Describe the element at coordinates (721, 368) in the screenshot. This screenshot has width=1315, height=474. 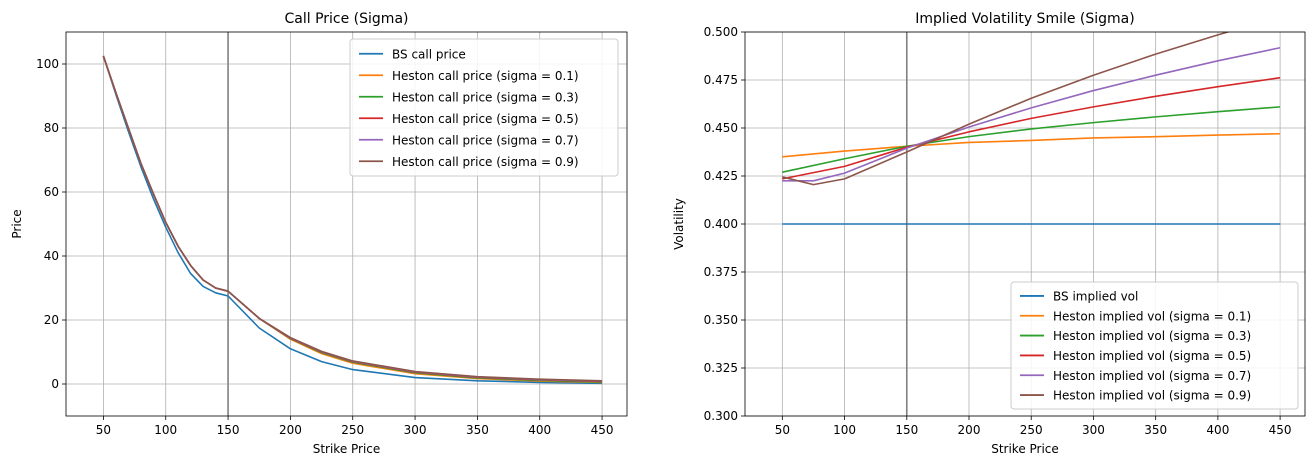
I see `y-tick-label: 0.325` at that location.